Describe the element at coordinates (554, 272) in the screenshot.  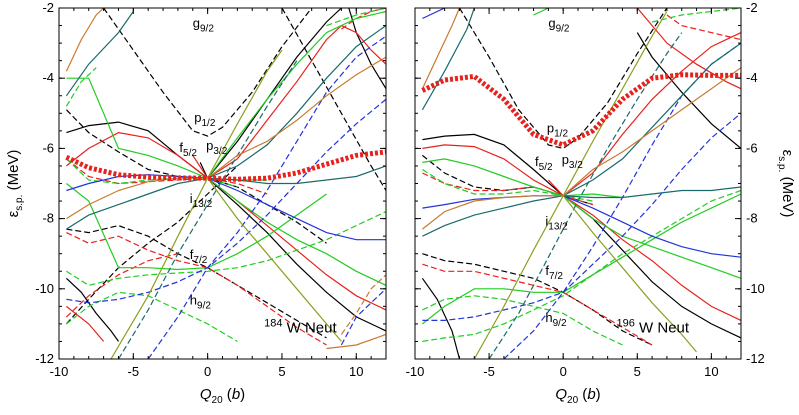
I see `orbital-label: f7/2` at that location.